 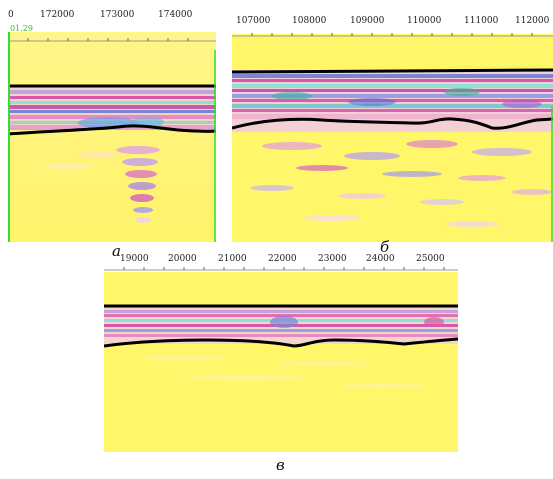 What do you see at coordinates (532, 21) in the screenshot?
I see `axis-tick-label: 112000` at bounding box center [532, 21].